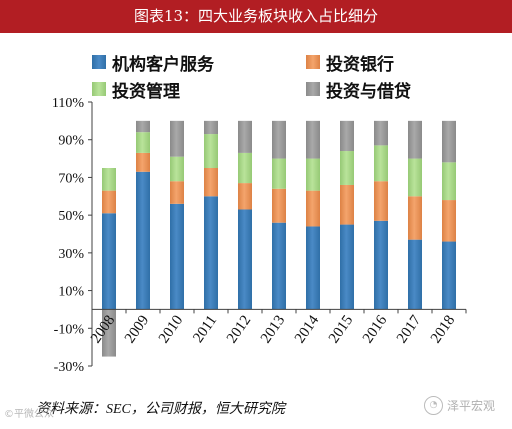 The width and height of the screenshot is (512, 429). I want to click on legend-item-0: 机构客户服务, so click(153, 63).